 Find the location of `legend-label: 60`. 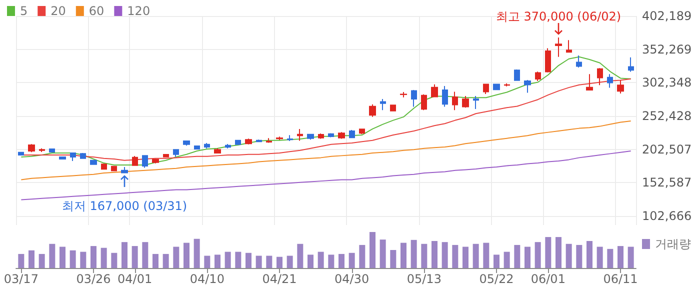

legend-label: 60 is located at coordinates (96, 11).